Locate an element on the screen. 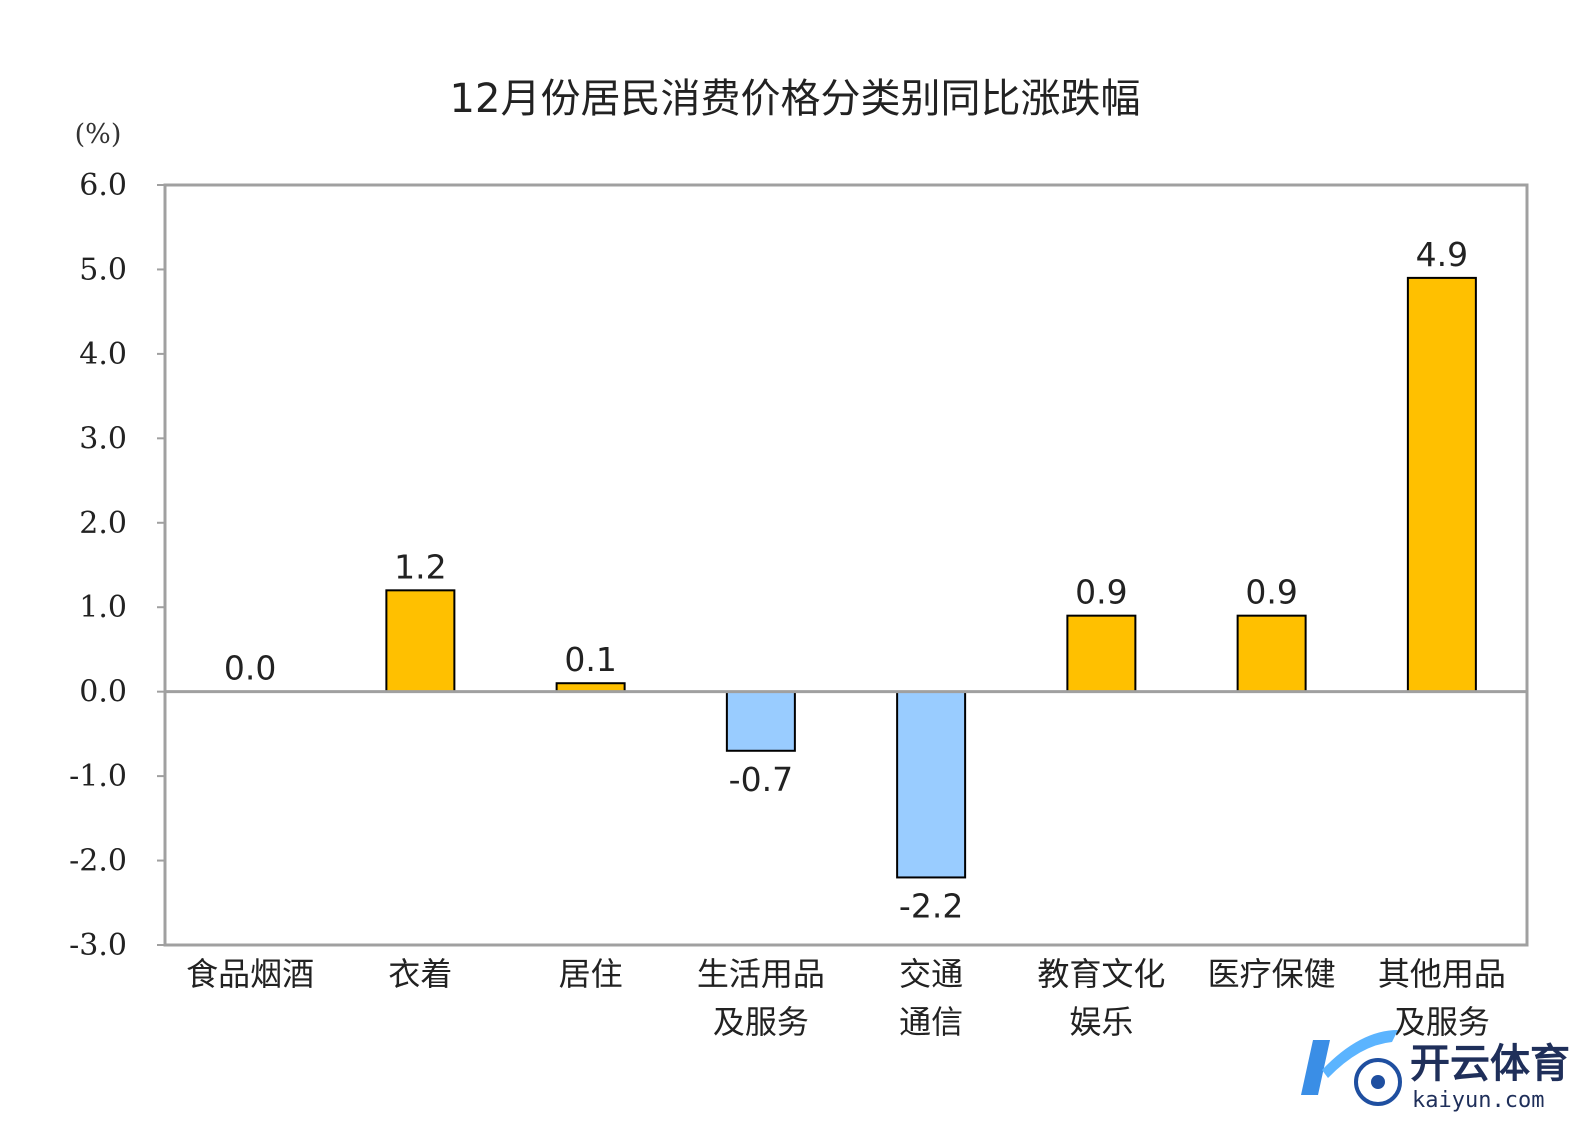 The image size is (1591, 1130). watermark-name: 开云体育 is located at coordinates (1490, 1064).